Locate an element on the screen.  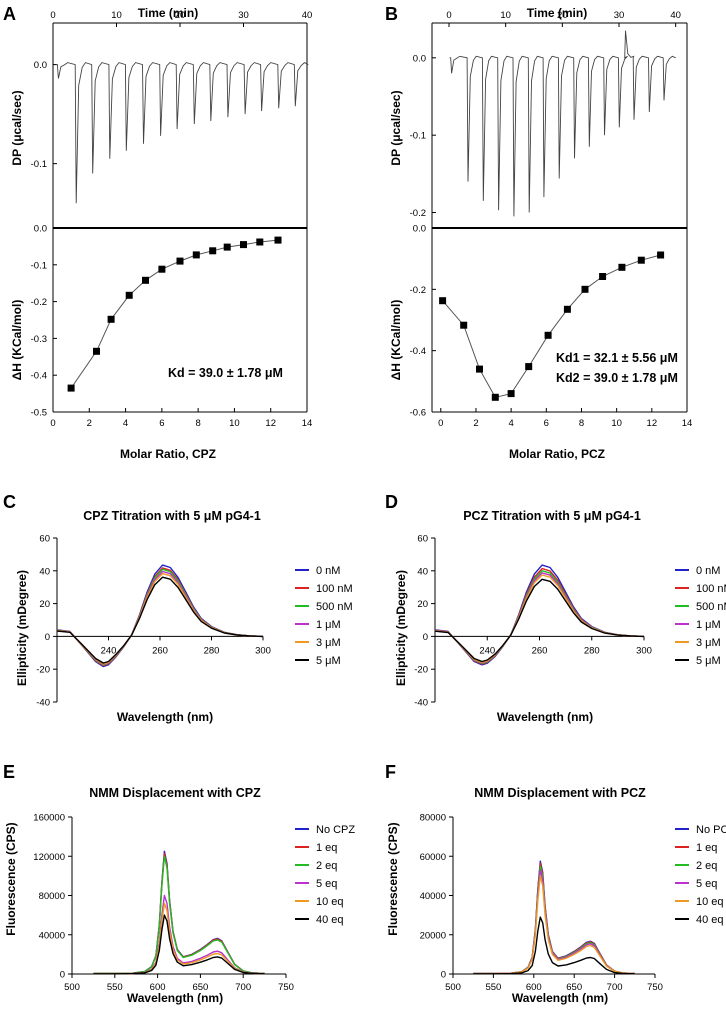
y-tick-label-e-2: 80000 is located at coordinates (52, 896).